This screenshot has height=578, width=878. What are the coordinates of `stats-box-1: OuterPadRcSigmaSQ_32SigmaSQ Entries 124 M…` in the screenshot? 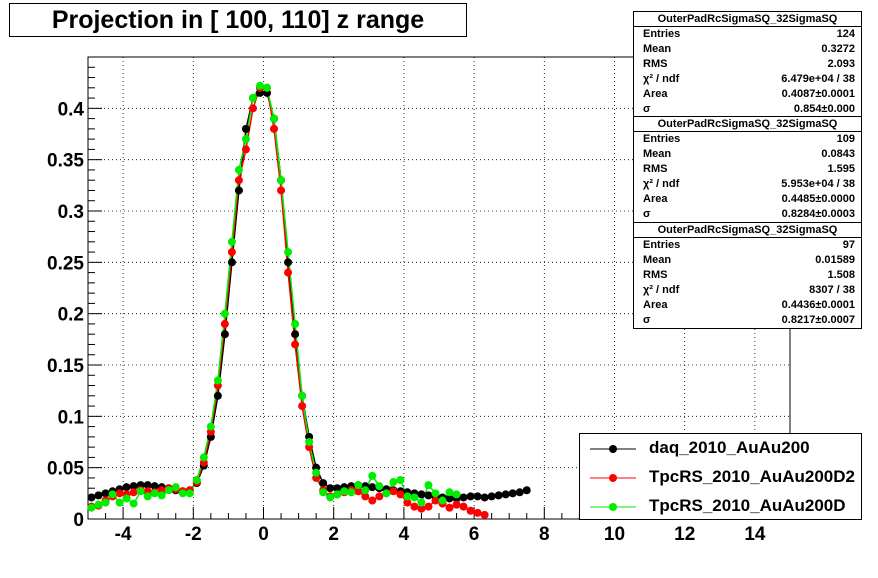 It's located at (747, 64).